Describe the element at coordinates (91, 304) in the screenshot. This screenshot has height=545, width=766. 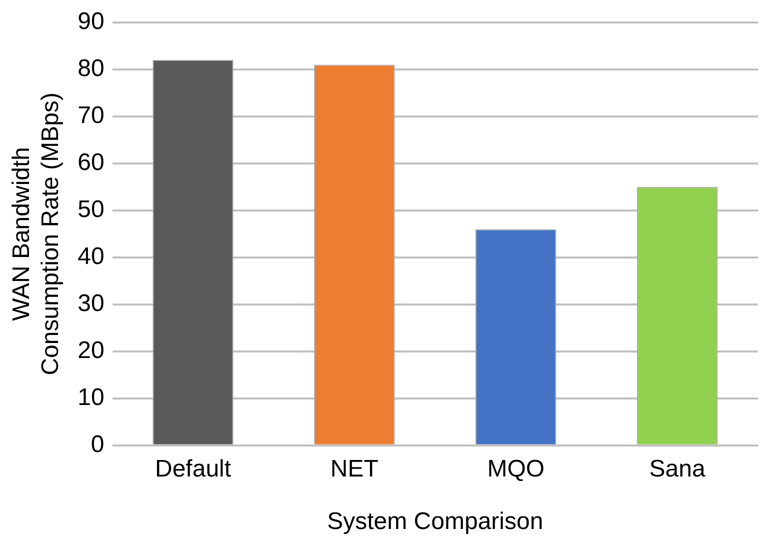
I see `y-tick-label: 30` at that location.